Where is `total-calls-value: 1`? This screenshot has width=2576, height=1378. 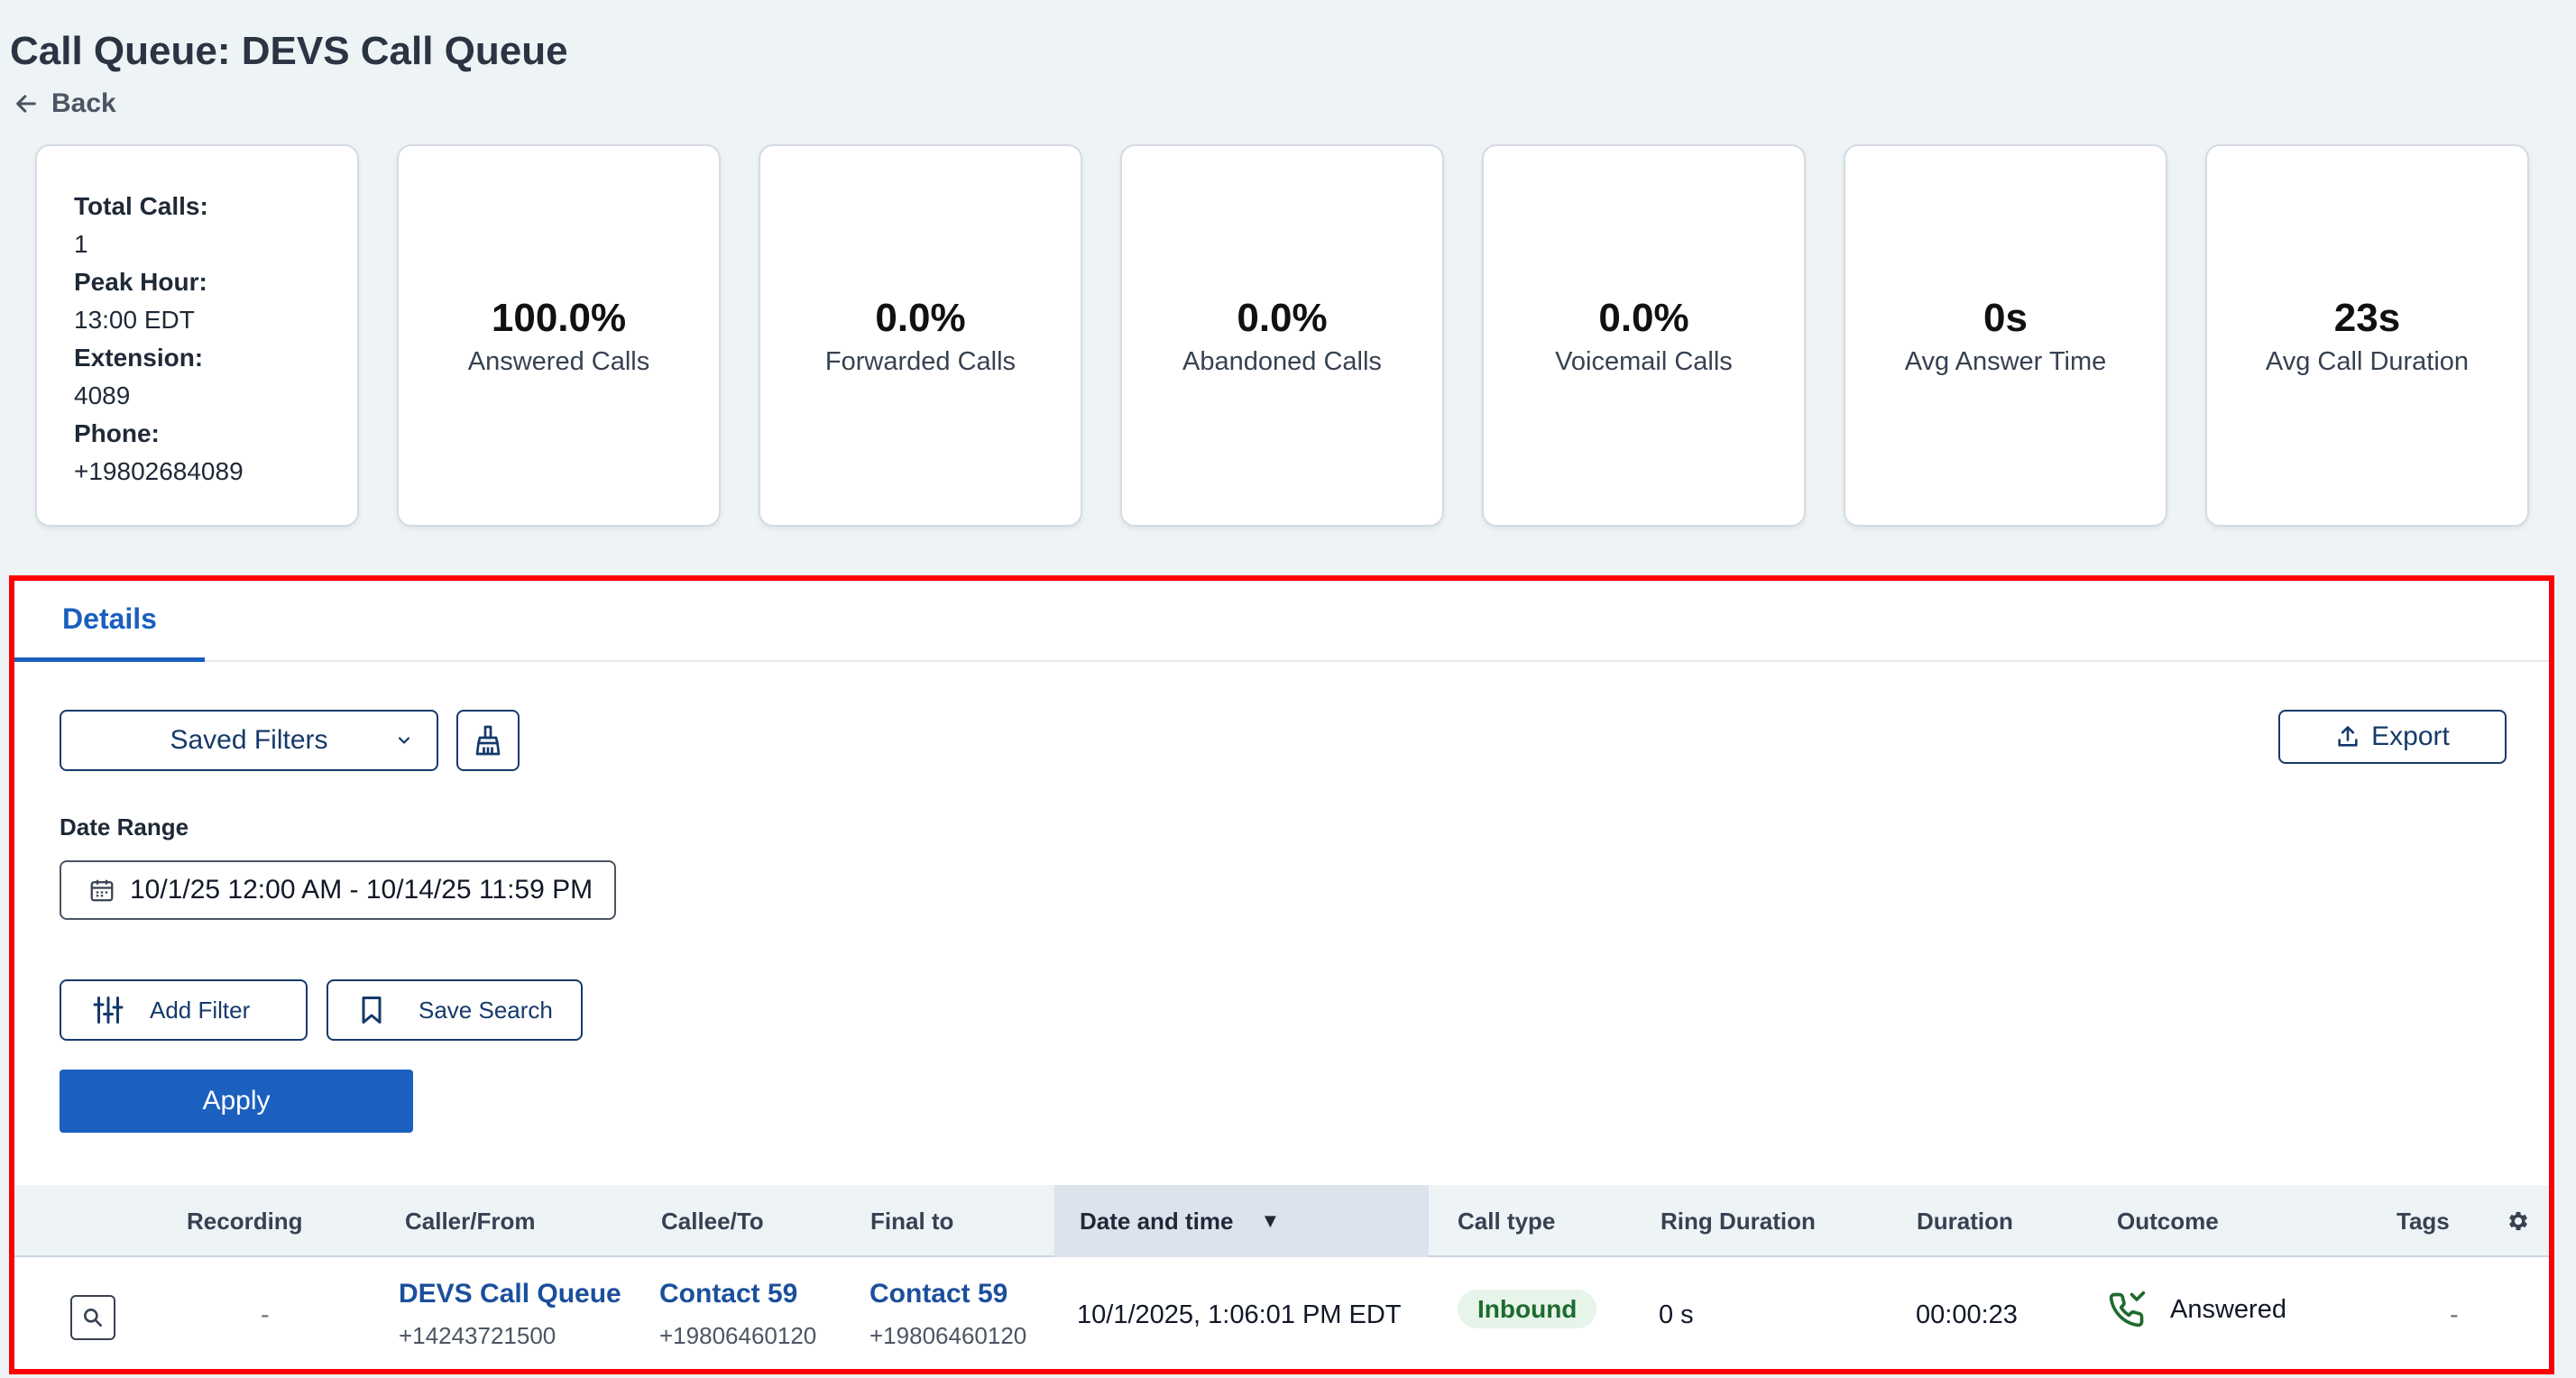
total-calls-value: 1 is located at coordinates (81, 244).